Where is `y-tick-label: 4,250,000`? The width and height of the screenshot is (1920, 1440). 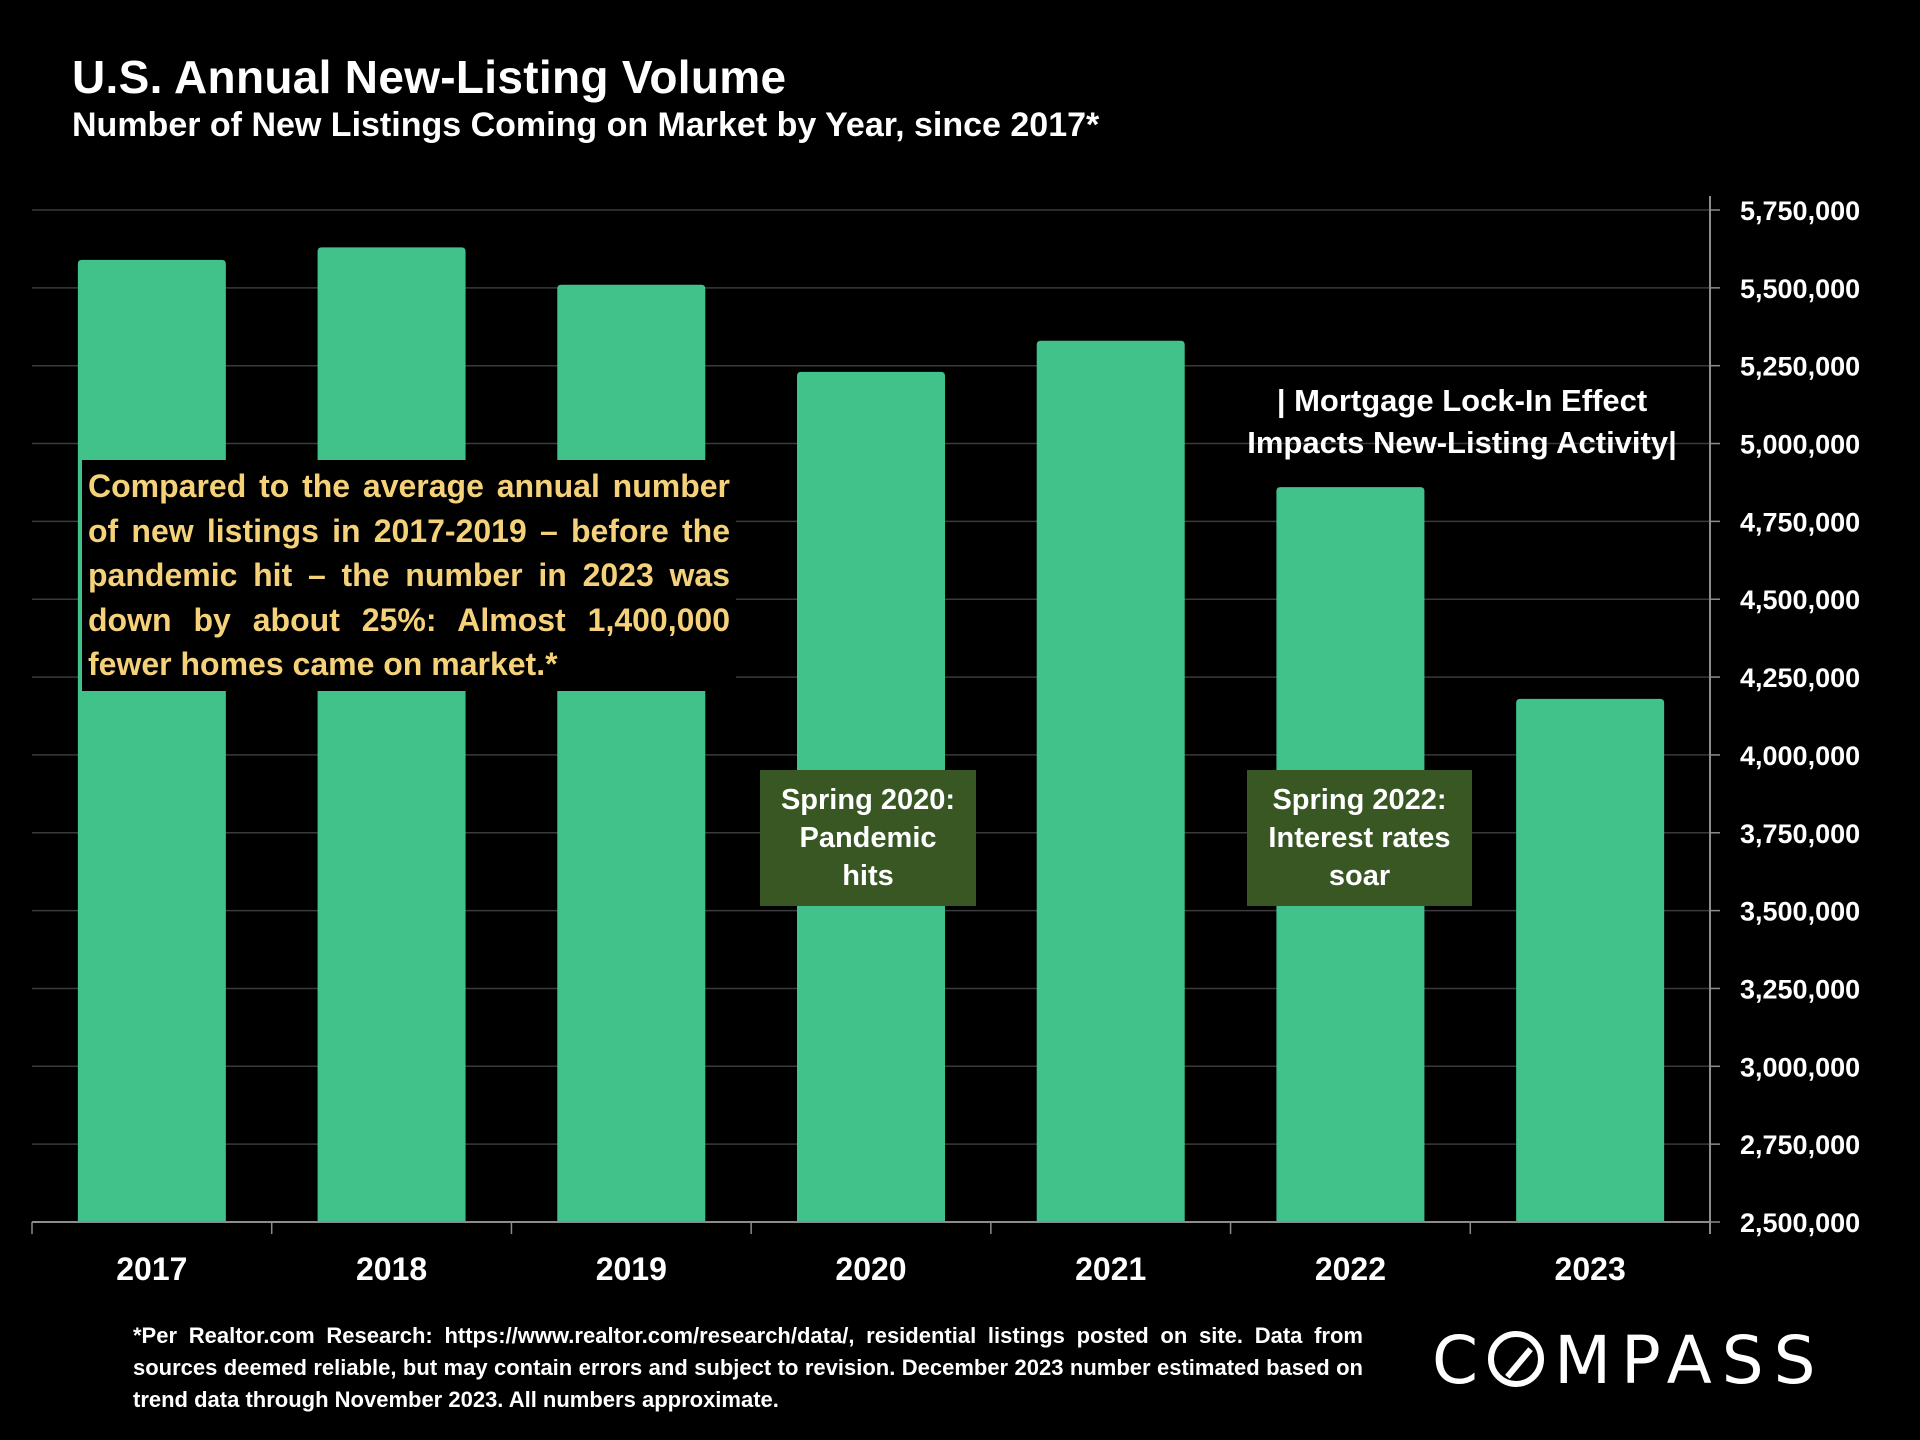 y-tick-label: 4,250,000 is located at coordinates (1800, 678).